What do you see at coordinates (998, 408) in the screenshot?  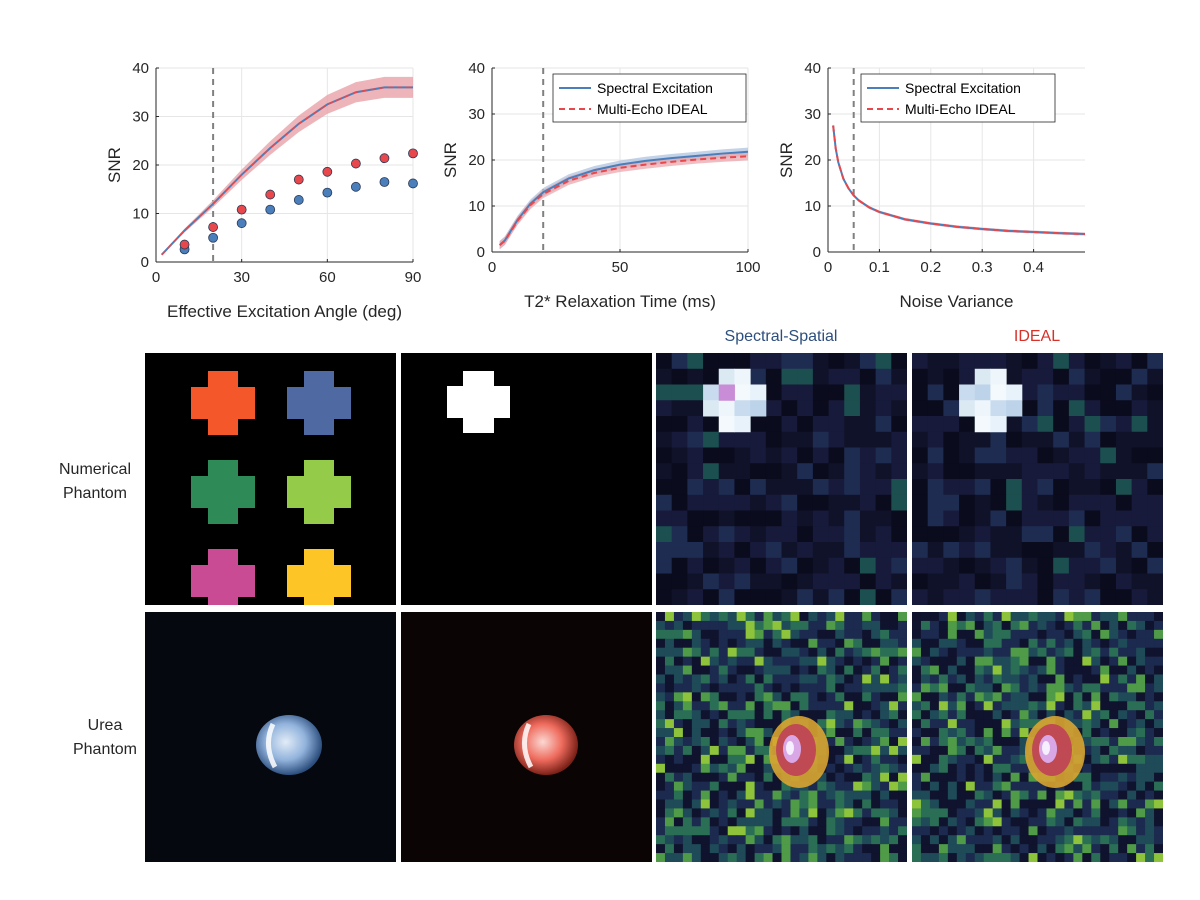 I see `signal-pixel` at bounding box center [998, 408].